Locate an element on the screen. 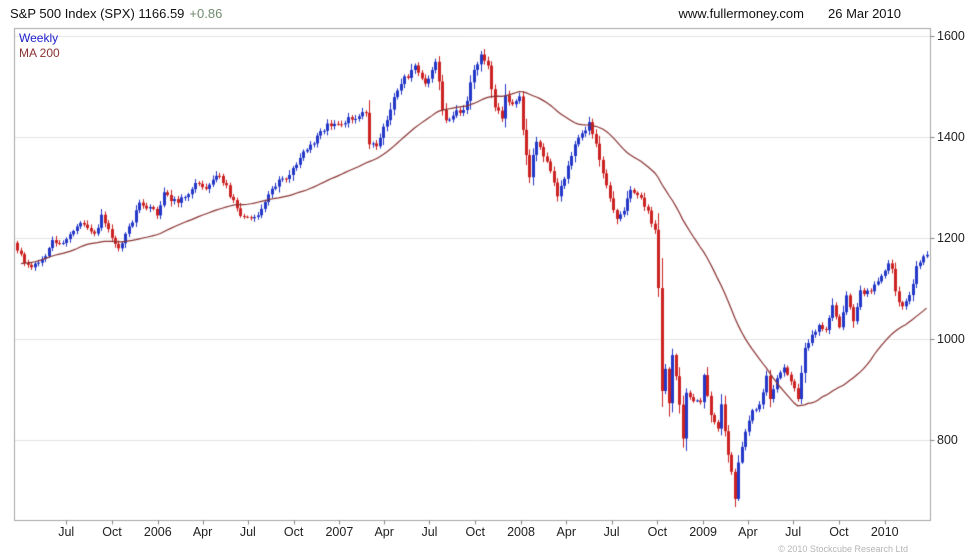  copyright-notice: © 2010 Stockcube Research Ltd is located at coordinates (843, 549).